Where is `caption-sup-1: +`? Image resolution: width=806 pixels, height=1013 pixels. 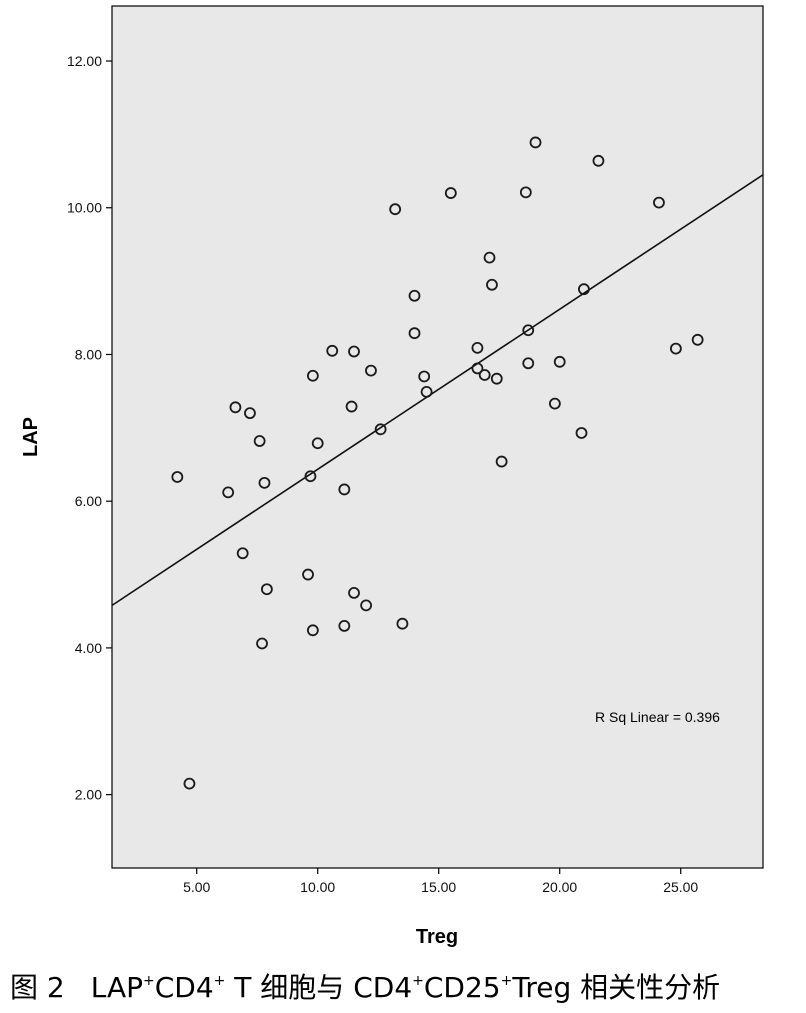 caption-sup-1: + is located at coordinates (149, 981).